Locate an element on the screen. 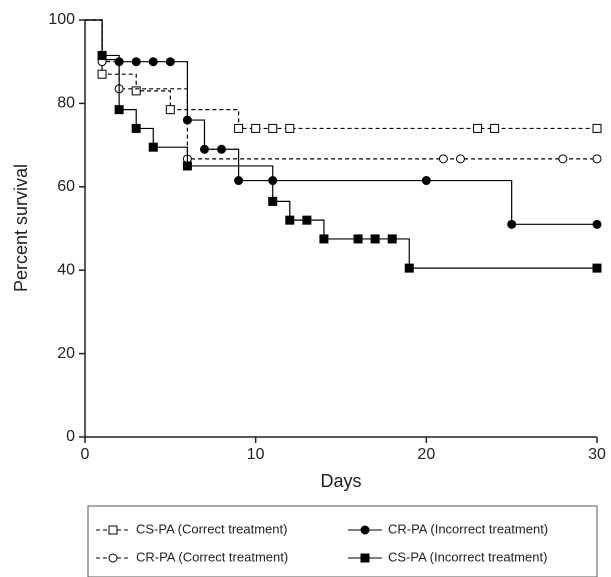  x-tick-label: 20 is located at coordinates (426, 454).